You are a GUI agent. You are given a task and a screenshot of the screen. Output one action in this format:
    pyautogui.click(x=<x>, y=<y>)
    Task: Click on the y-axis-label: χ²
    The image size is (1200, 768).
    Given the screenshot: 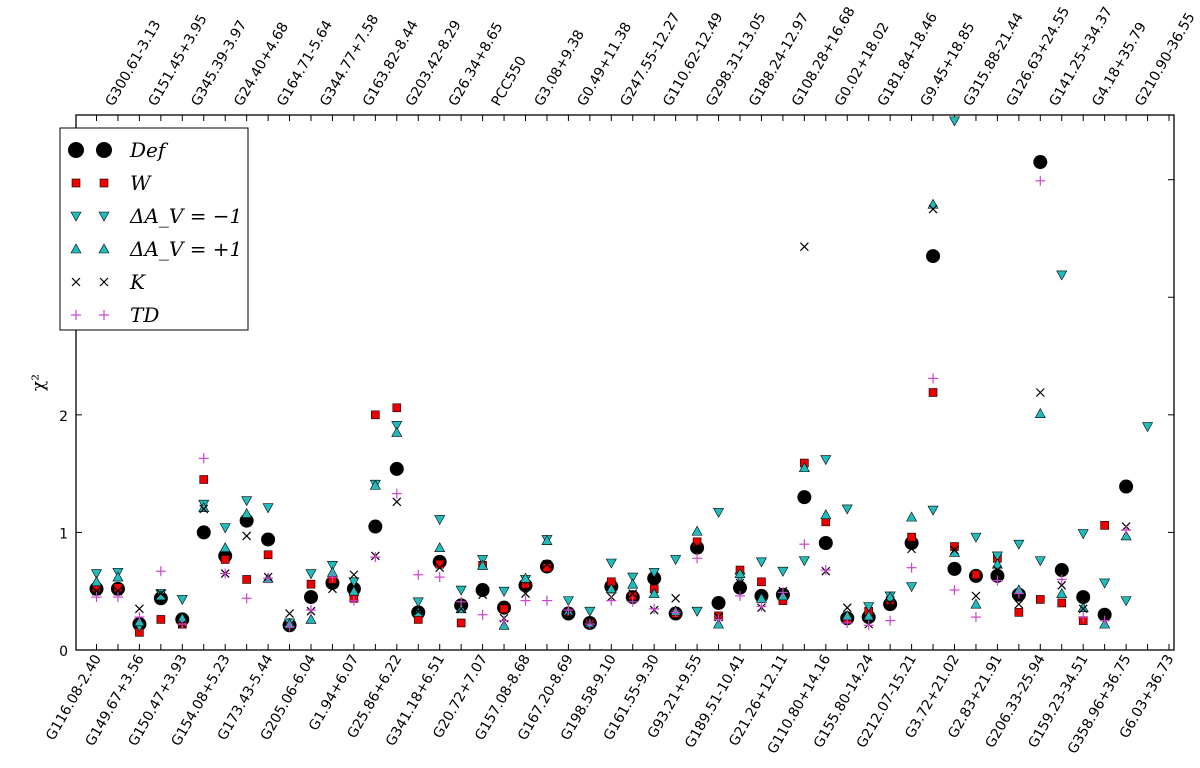 What is the action you would take?
    pyautogui.click(x=39, y=382)
    